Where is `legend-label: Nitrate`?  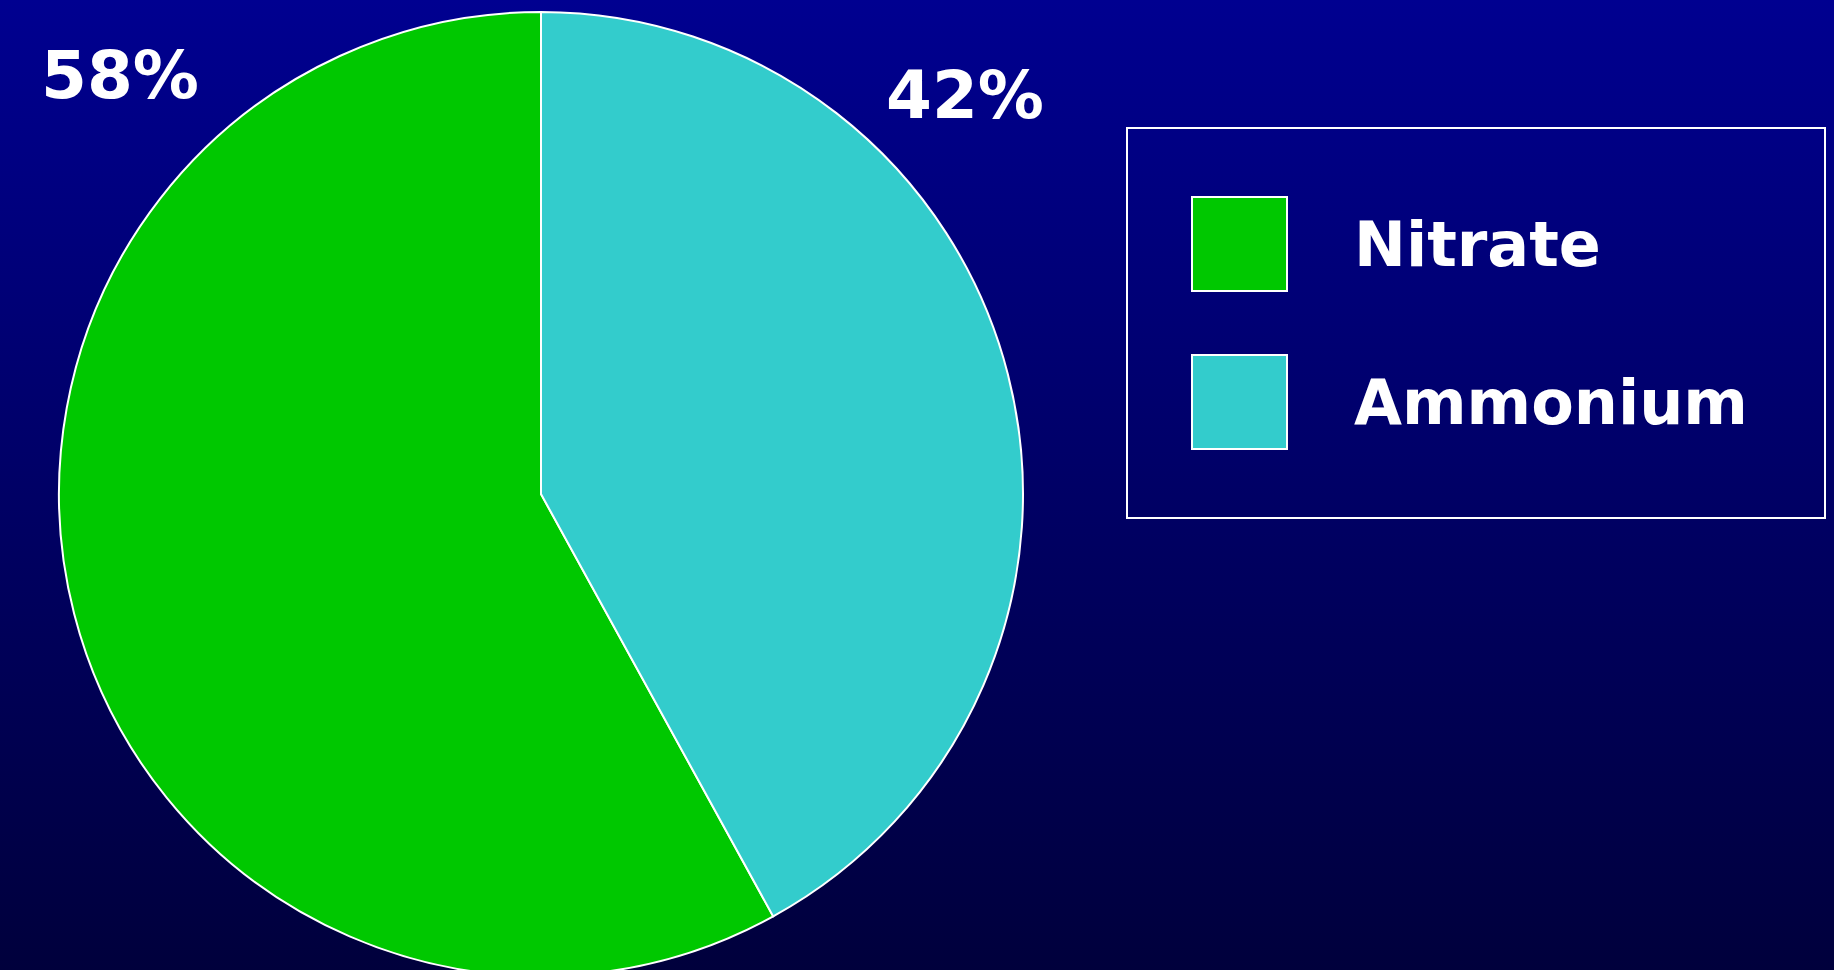 legend-label: Nitrate is located at coordinates (1477, 244).